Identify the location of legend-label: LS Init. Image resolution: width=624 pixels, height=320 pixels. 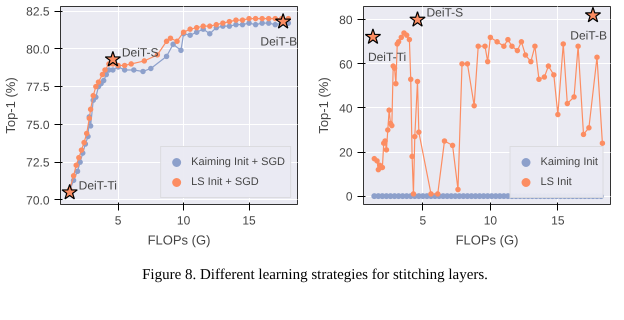
(556, 182).